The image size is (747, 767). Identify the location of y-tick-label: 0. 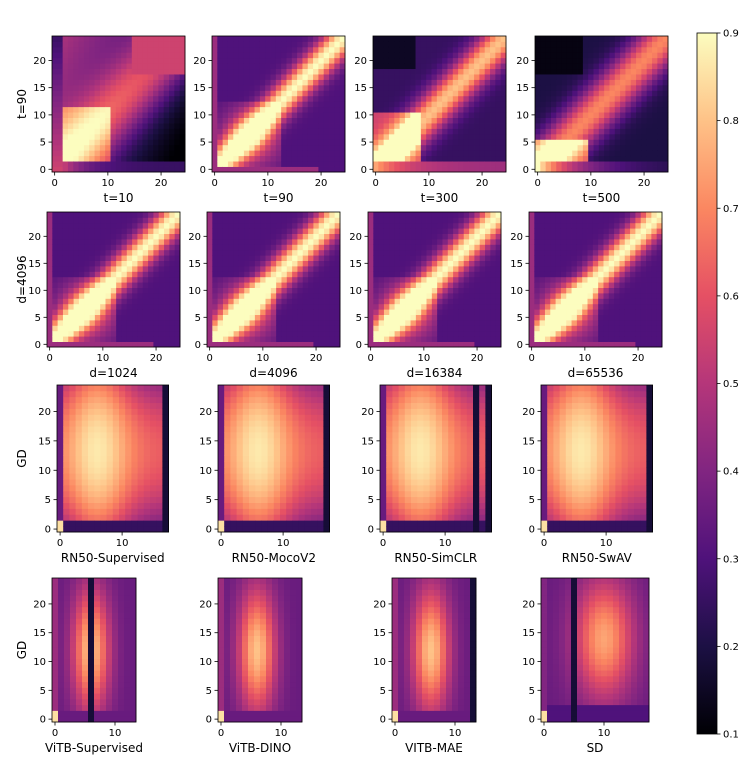
(364, 170).